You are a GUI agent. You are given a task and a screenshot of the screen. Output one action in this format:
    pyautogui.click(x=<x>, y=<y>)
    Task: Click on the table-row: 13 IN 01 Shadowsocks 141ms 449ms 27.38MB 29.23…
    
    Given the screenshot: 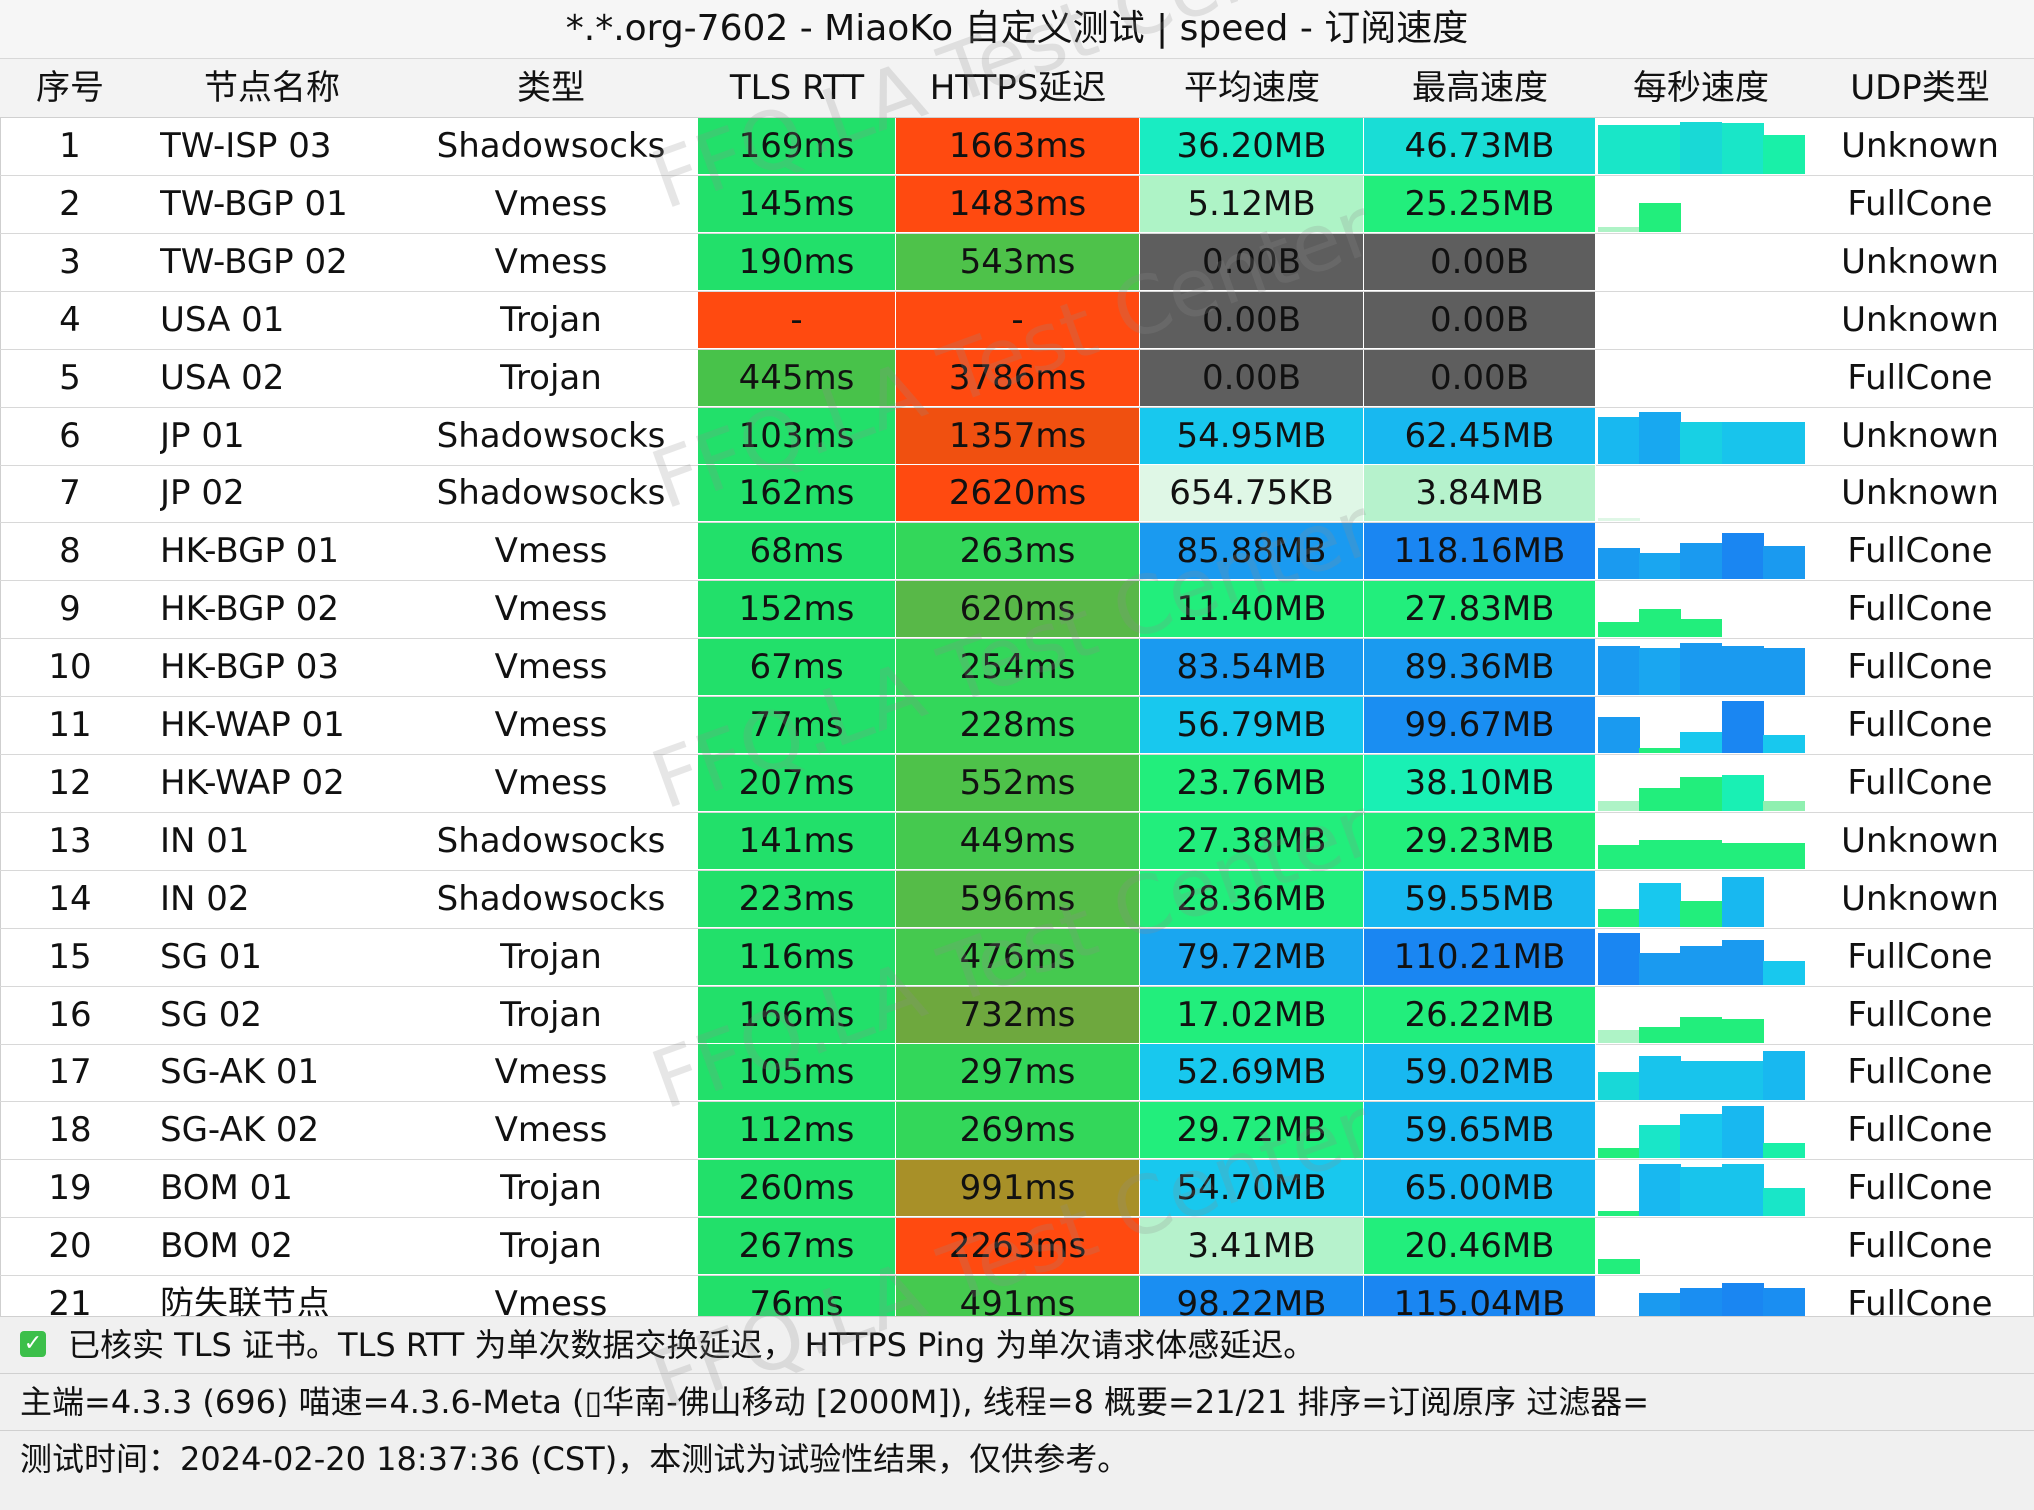 What is the action you would take?
    pyautogui.click(x=1017, y=841)
    